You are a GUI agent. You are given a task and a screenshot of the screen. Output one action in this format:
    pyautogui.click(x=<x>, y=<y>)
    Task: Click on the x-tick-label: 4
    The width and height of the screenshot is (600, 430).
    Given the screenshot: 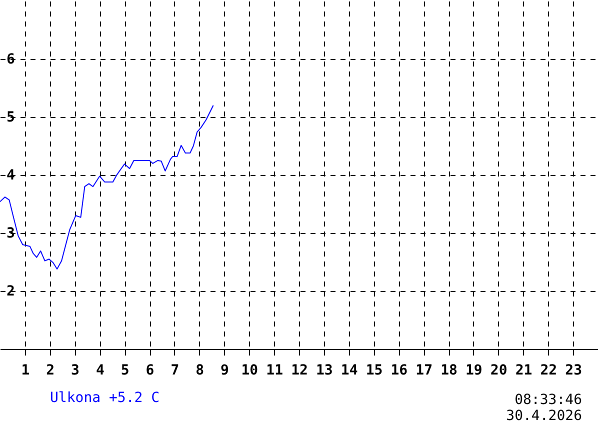 What is the action you would take?
    pyautogui.click(x=100, y=370)
    